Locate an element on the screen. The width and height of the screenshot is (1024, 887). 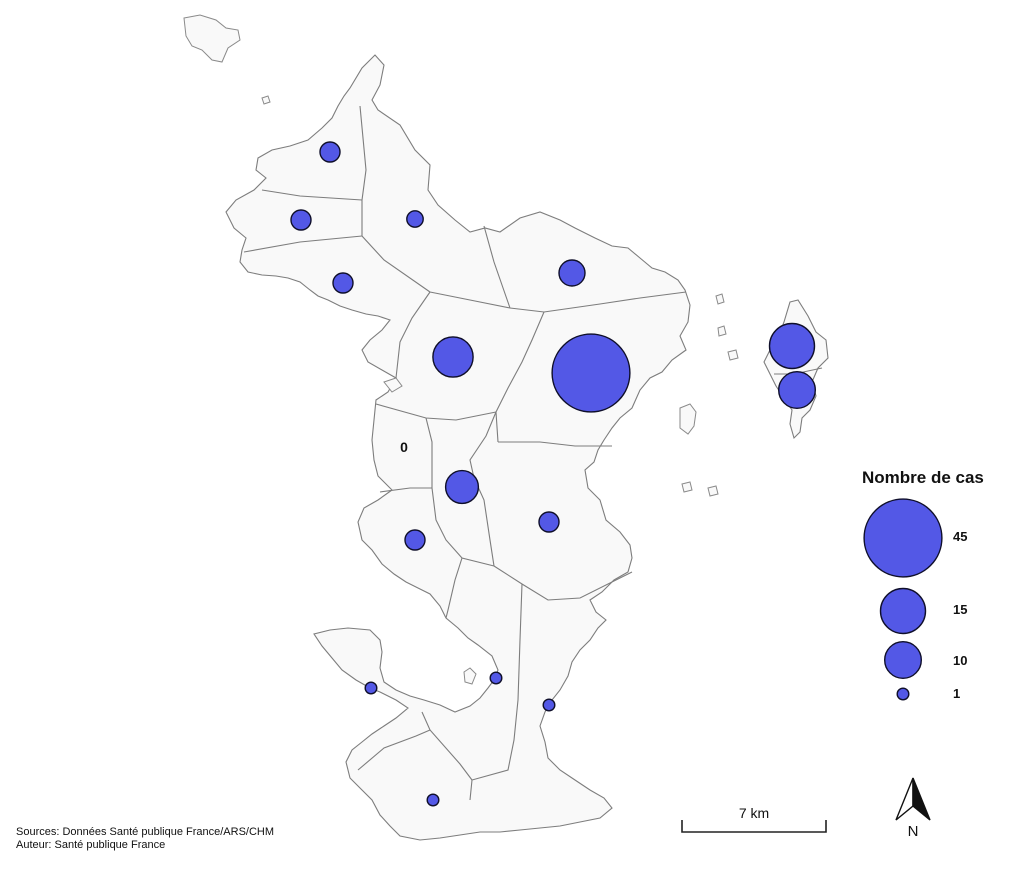
north-arrow-icon: N is located at coordinates (913, 808).